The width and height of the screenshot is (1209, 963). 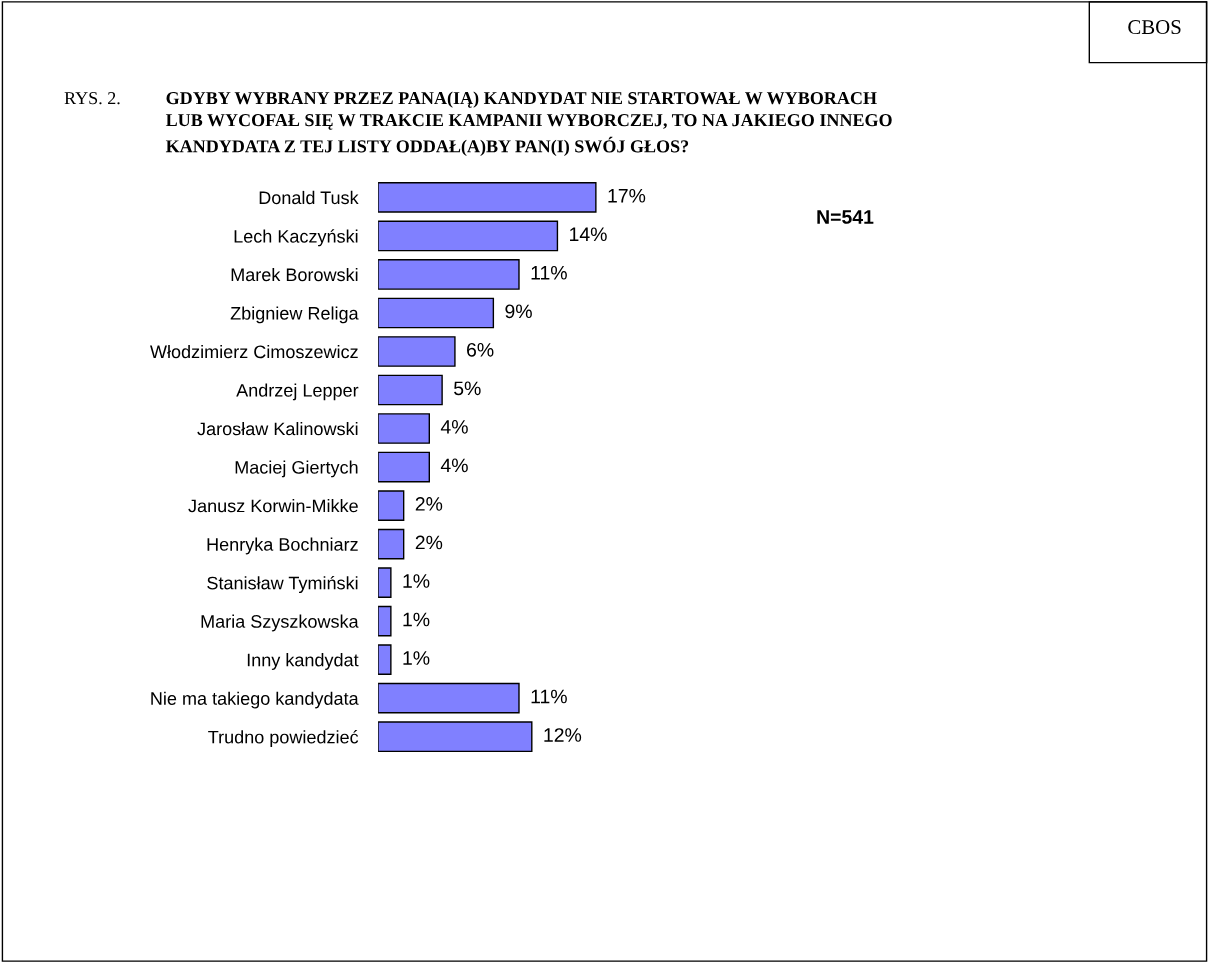 What do you see at coordinates (92, 98) in the screenshot?
I see `text: RYS. 2.` at bounding box center [92, 98].